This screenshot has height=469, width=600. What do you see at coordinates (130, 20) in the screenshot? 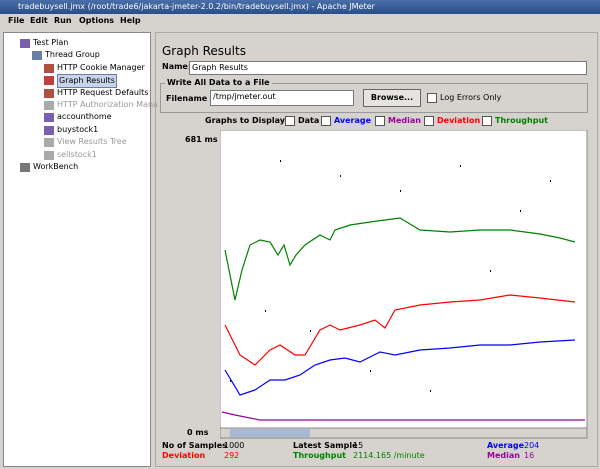
I see `menu-item: Help` at bounding box center [130, 20].